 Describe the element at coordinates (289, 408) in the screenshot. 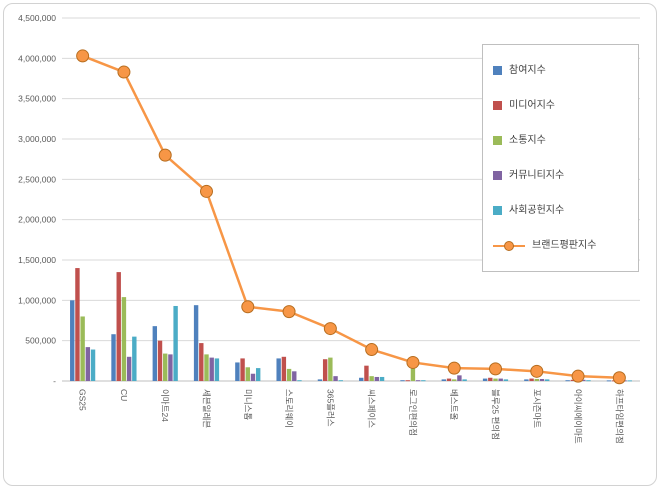

I see `x-tick-label-5: 스토리웨이` at that location.